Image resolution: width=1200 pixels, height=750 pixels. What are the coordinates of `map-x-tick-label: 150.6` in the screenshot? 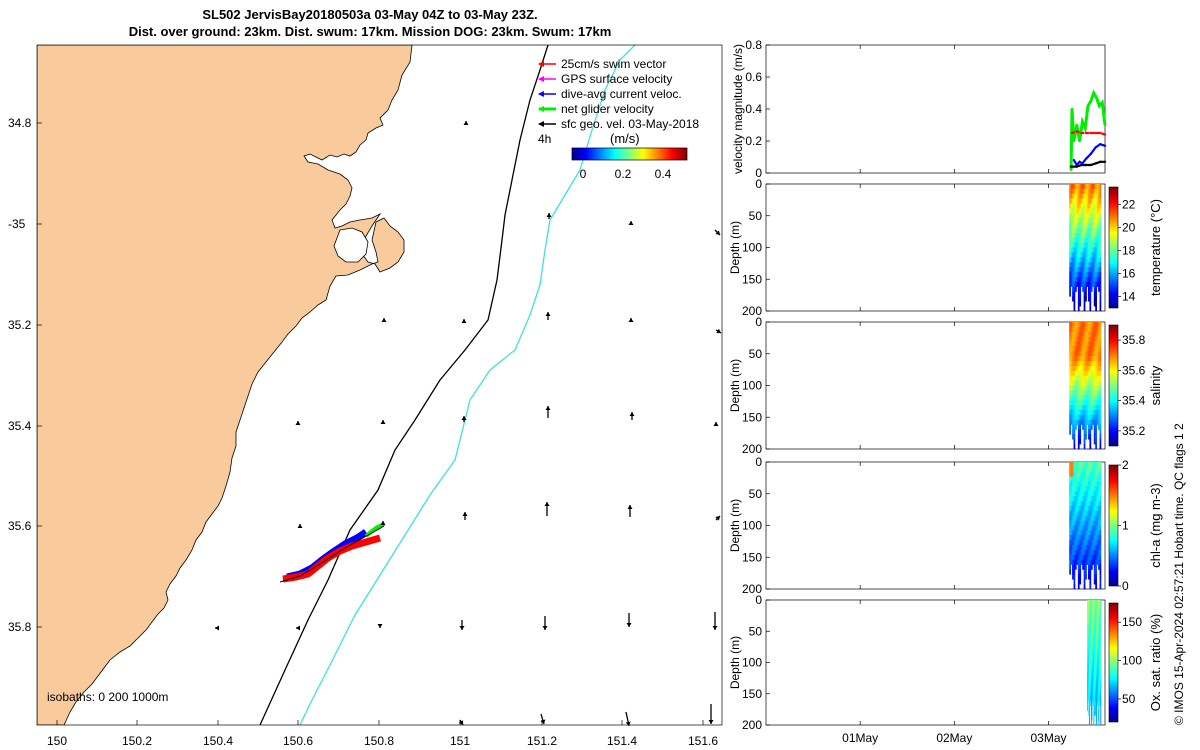 It's located at (298, 741).